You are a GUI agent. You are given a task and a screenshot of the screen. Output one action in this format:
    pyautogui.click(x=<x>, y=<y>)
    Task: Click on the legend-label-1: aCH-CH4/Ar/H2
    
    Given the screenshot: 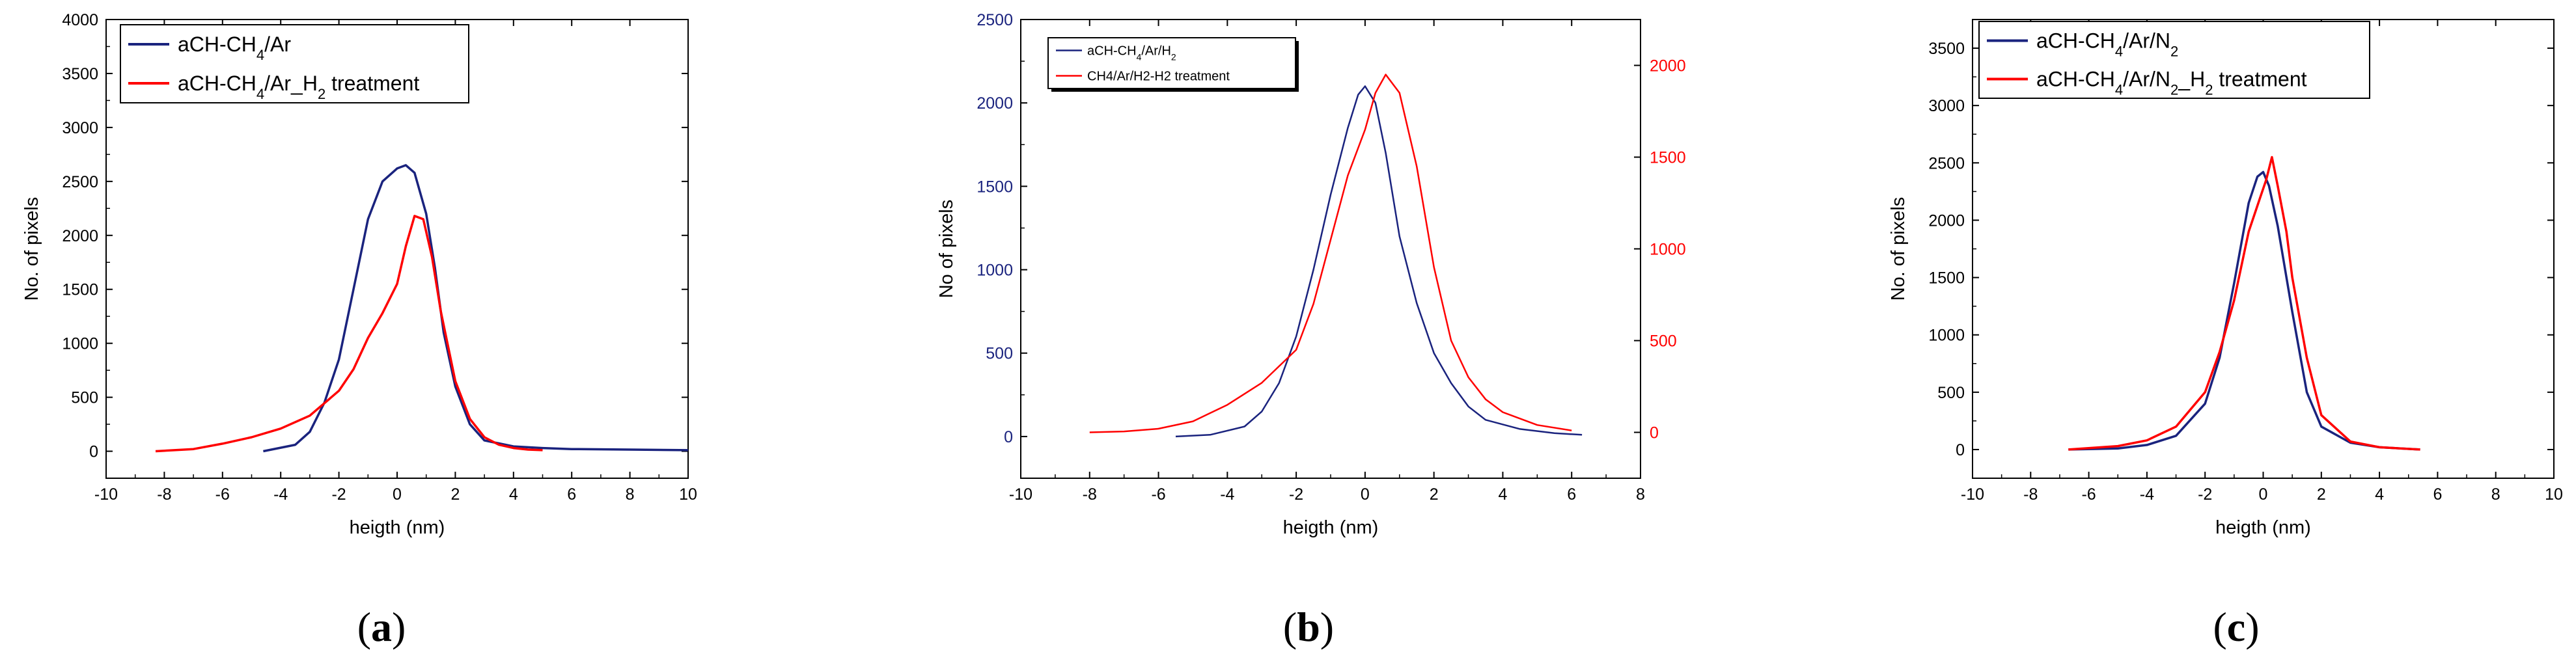 What is the action you would take?
    pyautogui.click(x=1131, y=53)
    